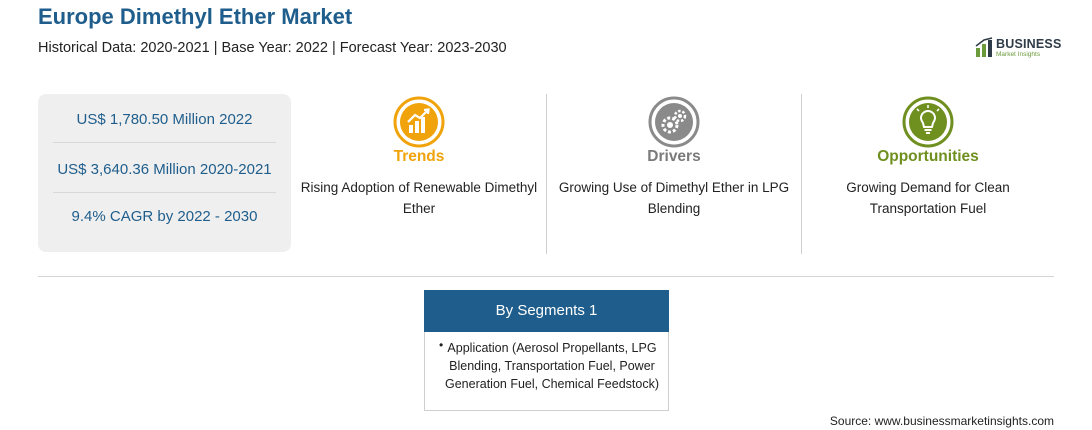 The width and height of the screenshot is (1092, 430). Describe the element at coordinates (1029, 44) in the screenshot. I see `logo-wordmark: BUSINESS` at that location.